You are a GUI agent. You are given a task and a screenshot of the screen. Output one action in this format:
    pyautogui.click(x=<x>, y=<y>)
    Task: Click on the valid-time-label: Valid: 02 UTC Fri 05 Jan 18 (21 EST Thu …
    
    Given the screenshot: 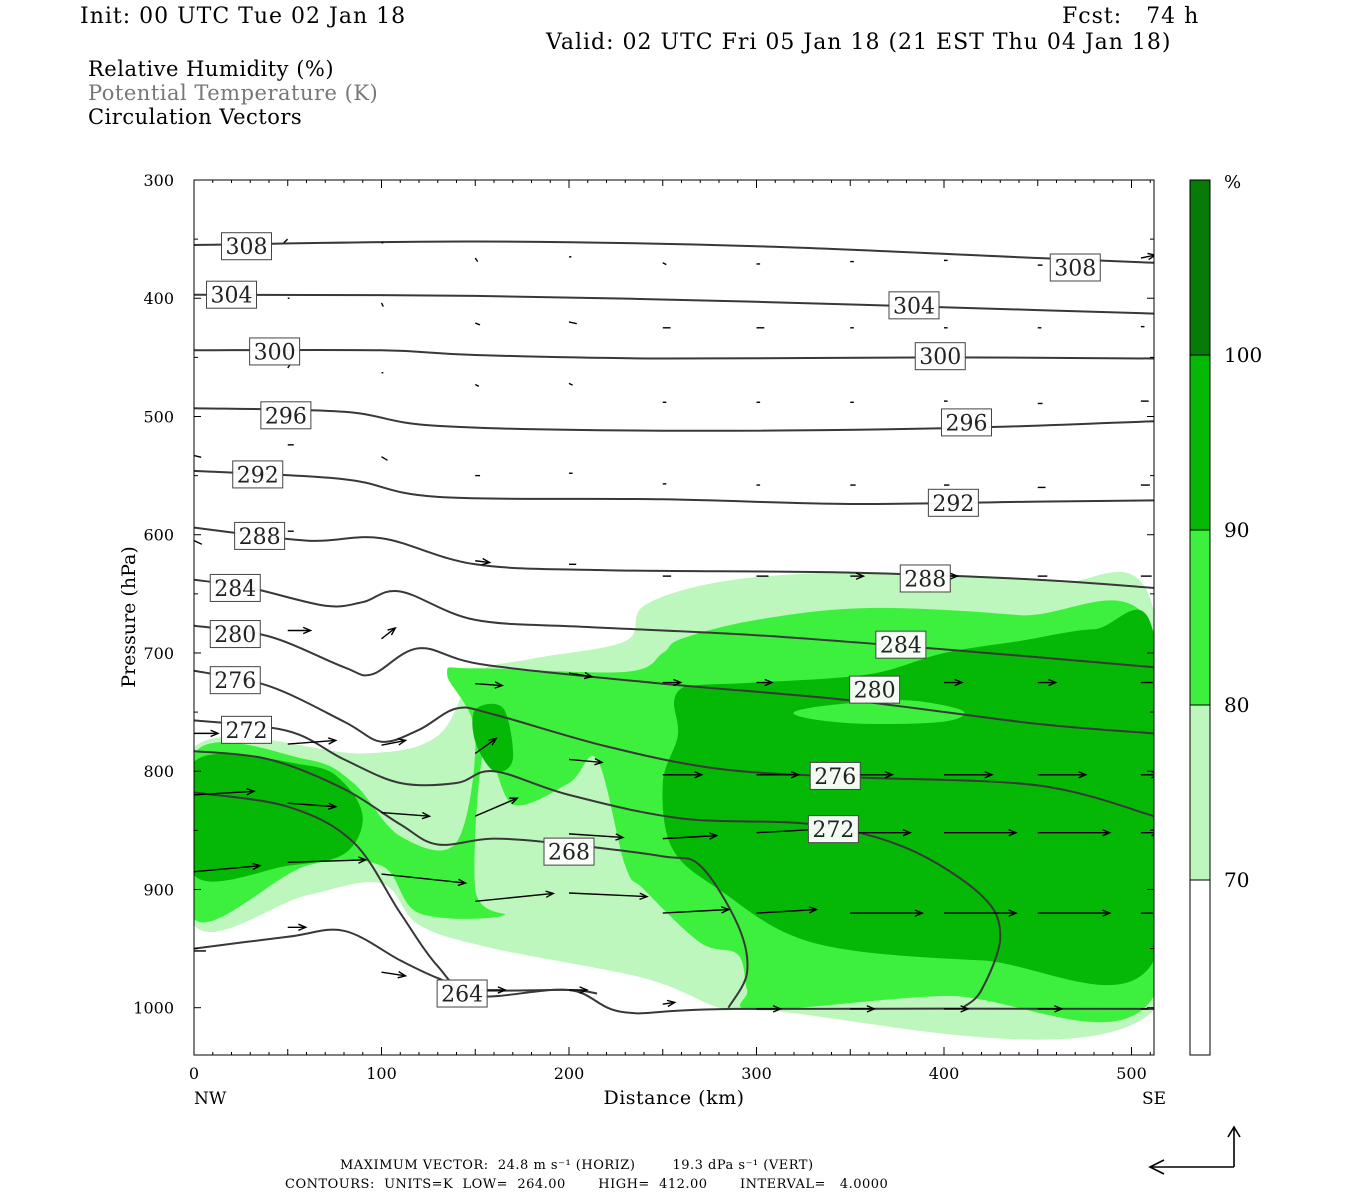 What is the action you would take?
    pyautogui.click(x=859, y=42)
    